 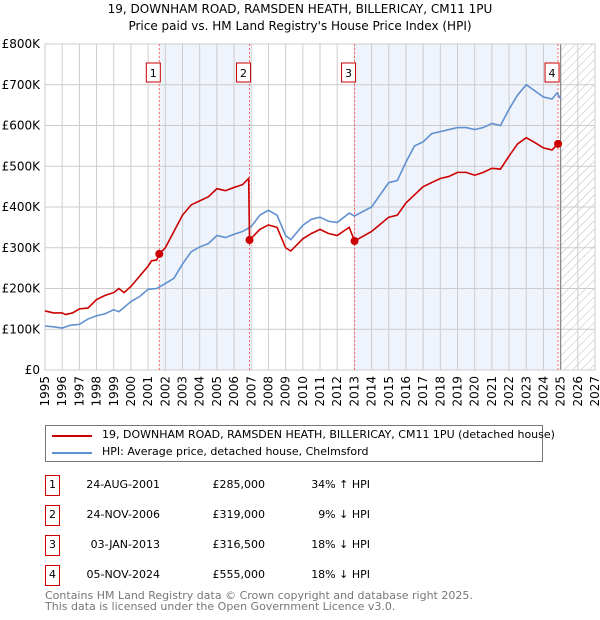 What do you see at coordinates (217, 391) in the screenshot?
I see `x-tick-label: 2005` at bounding box center [217, 391].